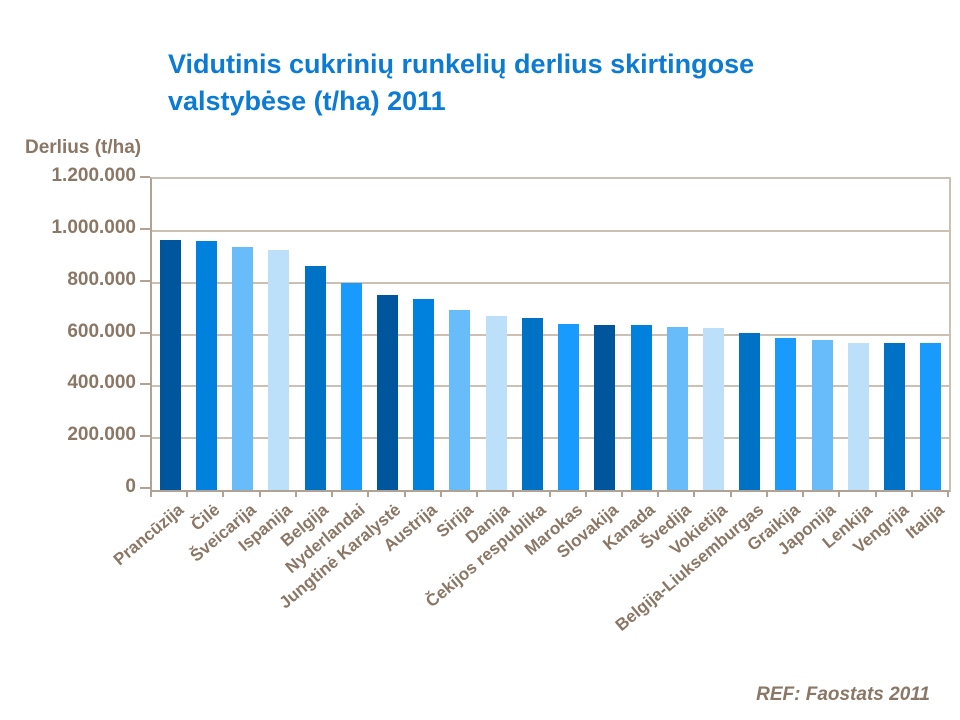  Describe the element at coordinates (101, 383) in the screenshot. I see `y-tick-label: 400.000` at that location.